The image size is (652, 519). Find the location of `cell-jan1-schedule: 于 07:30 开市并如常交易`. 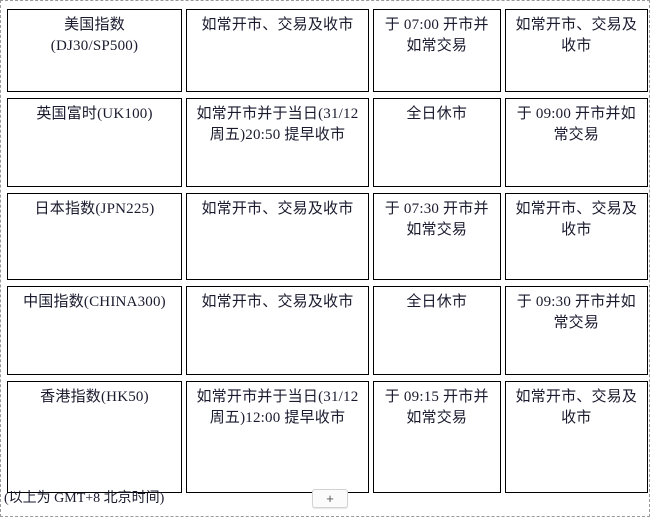

cell-jan1-schedule: 于 07:30 开市并如常交易 is located at coordinates (436, 236).